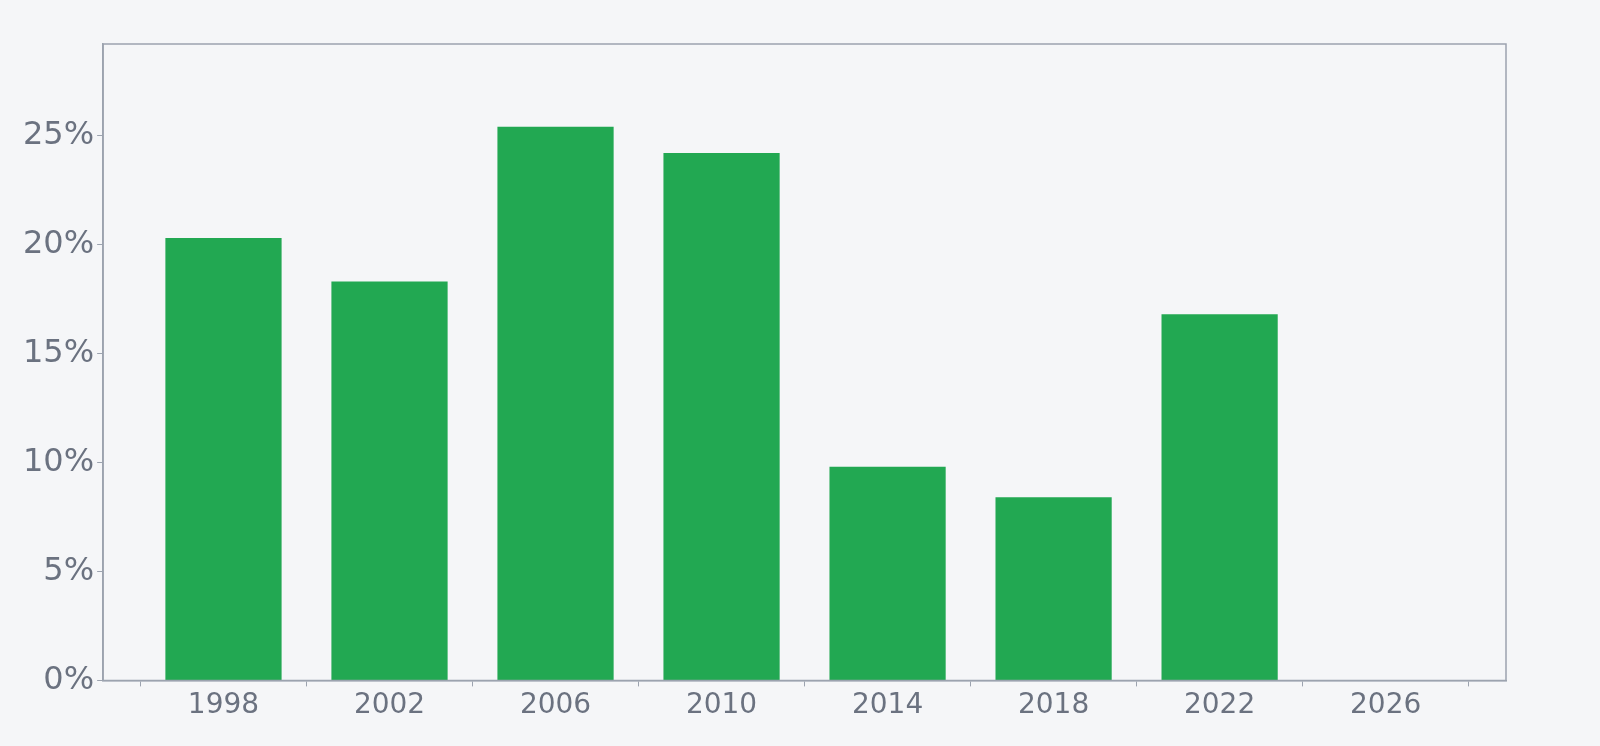 Image resolution: width=1600 pixels, height=746 pixels. What do you see at coordinates (1053, 704) in the screenshot?
I see `x-tick-label: 2018` at bounding box center [1053, 704].